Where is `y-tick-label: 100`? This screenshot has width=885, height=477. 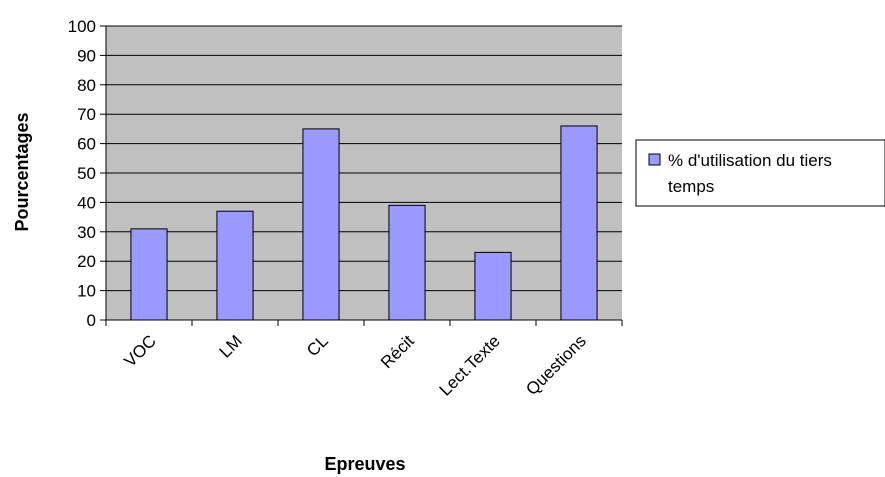 y-tick-label: 100 is located at coordinates (82, 26).